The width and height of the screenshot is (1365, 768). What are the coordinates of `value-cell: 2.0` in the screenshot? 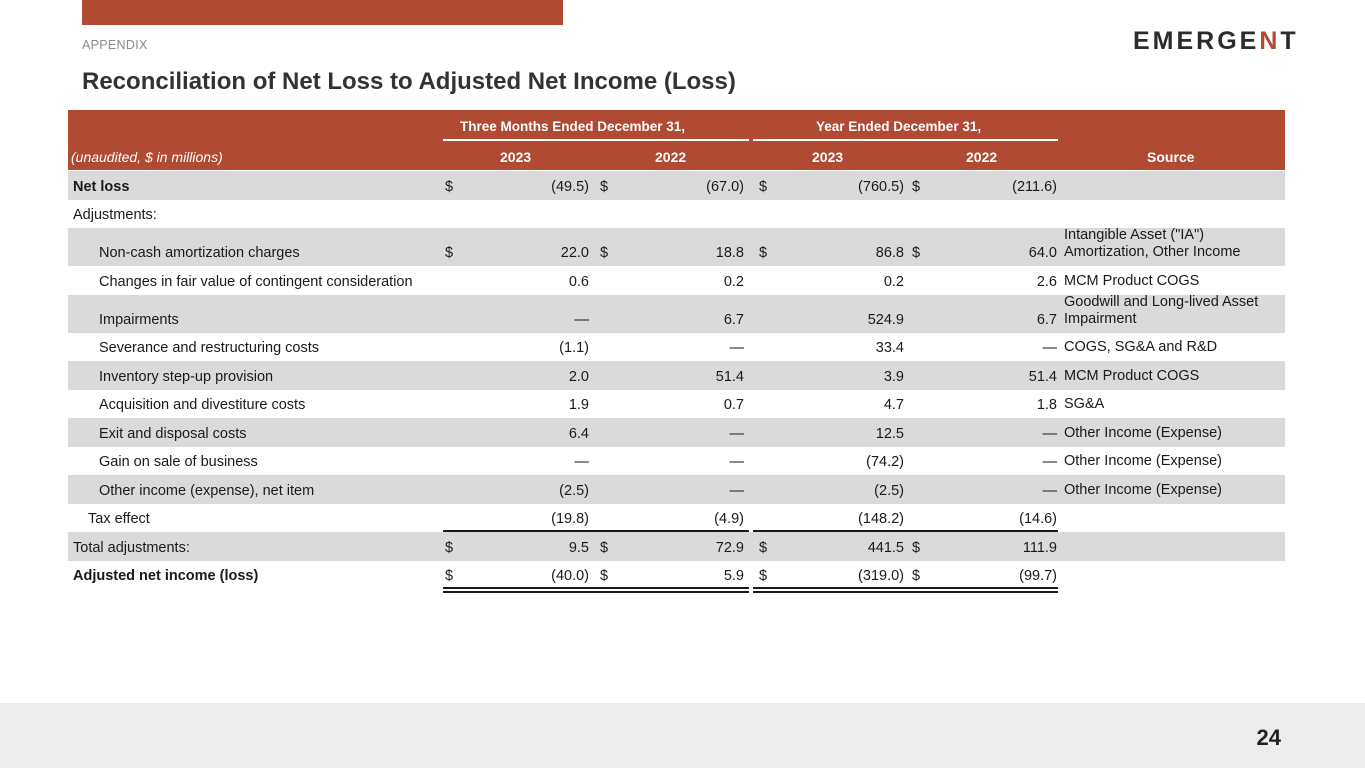 It's located at (578, 376).